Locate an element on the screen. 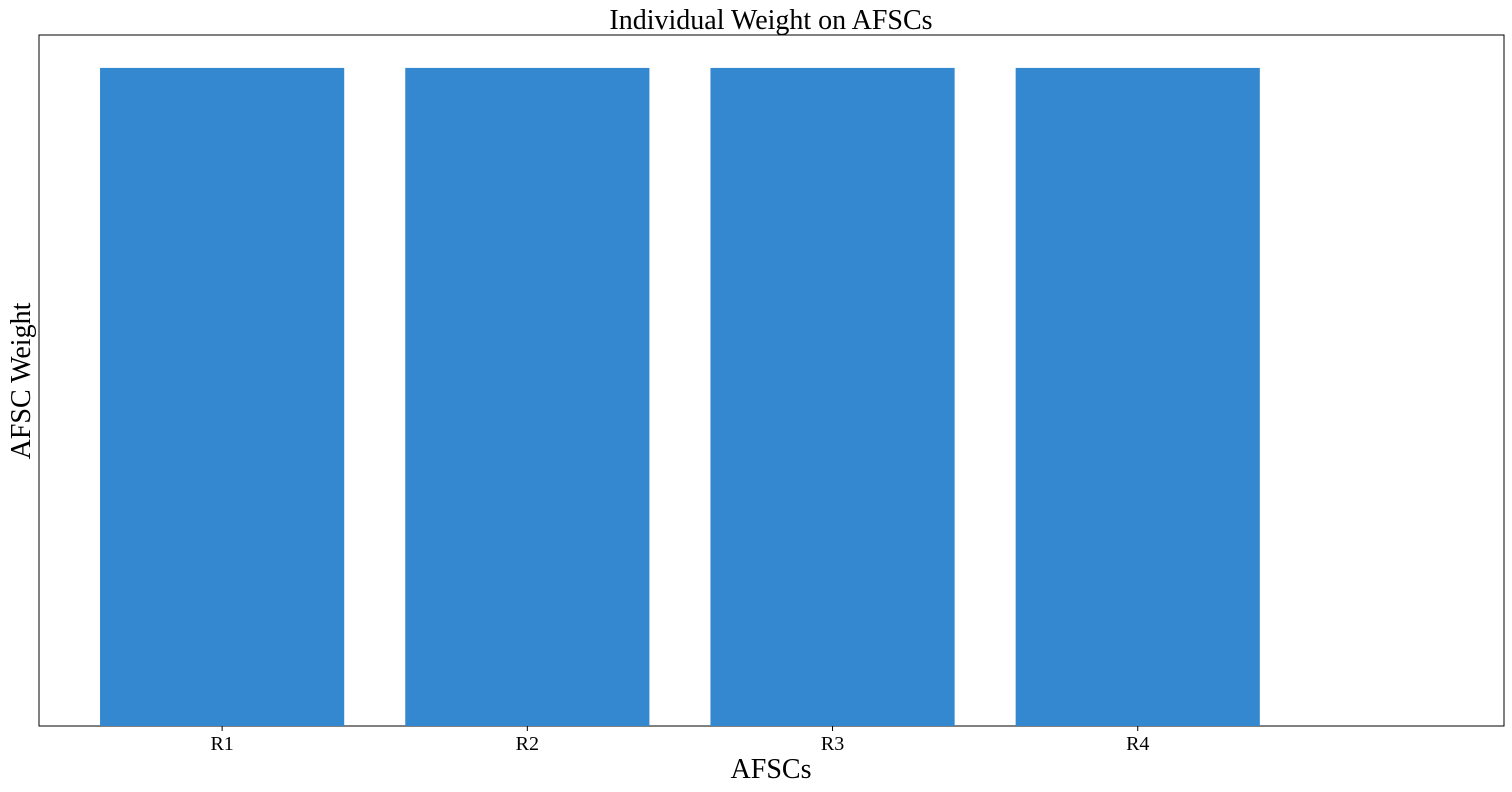 This screenshot has height=792, width=1512. x-tick-label: R4 is located at coordinates (1137, 744).